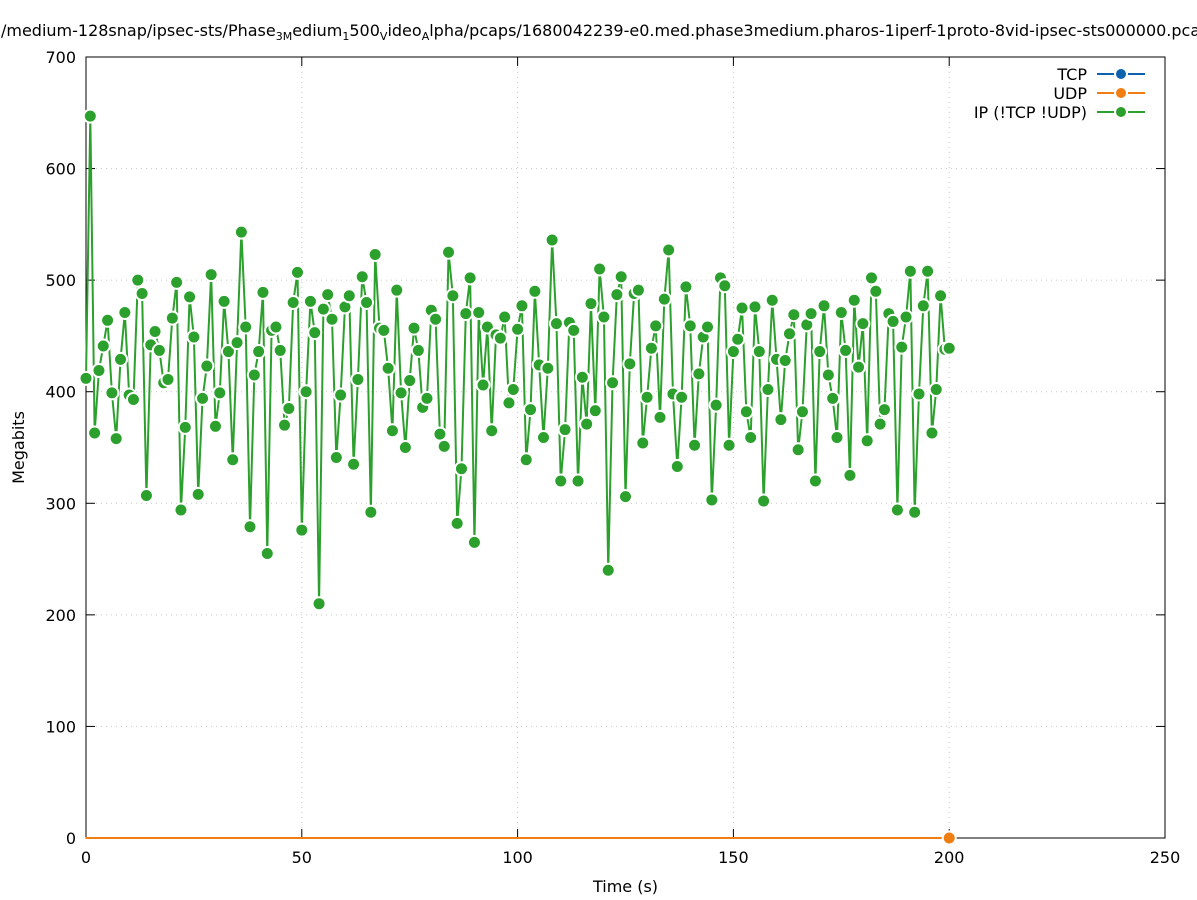  Describe the element at coordinates (60, 503) in the screenshot. I see `y-tick-label: 300` at that location.